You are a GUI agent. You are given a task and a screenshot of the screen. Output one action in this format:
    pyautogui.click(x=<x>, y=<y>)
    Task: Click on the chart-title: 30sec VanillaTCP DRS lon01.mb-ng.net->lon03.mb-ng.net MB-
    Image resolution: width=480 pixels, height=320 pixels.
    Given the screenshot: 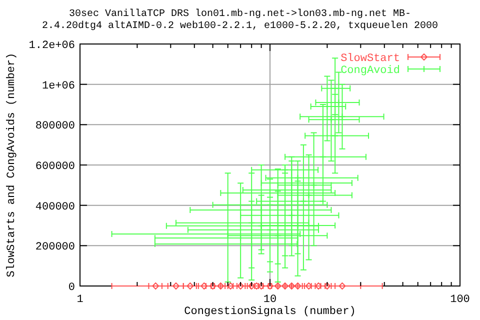 What is the action you would take?
    pyautogui.click(x=240, y=14)
    